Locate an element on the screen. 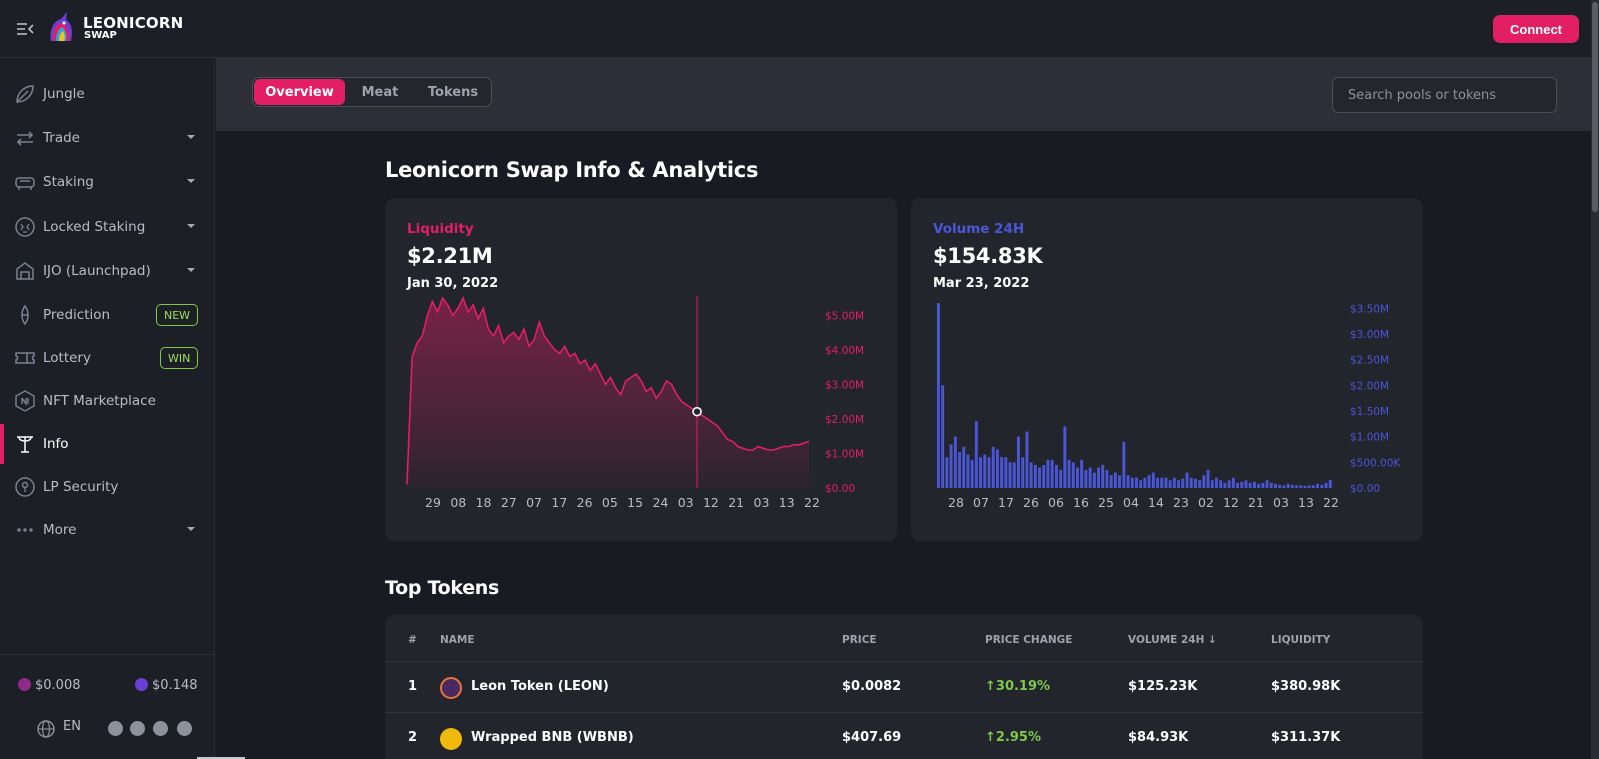  tab-meat: Meat is located at coordinates (380, 92).